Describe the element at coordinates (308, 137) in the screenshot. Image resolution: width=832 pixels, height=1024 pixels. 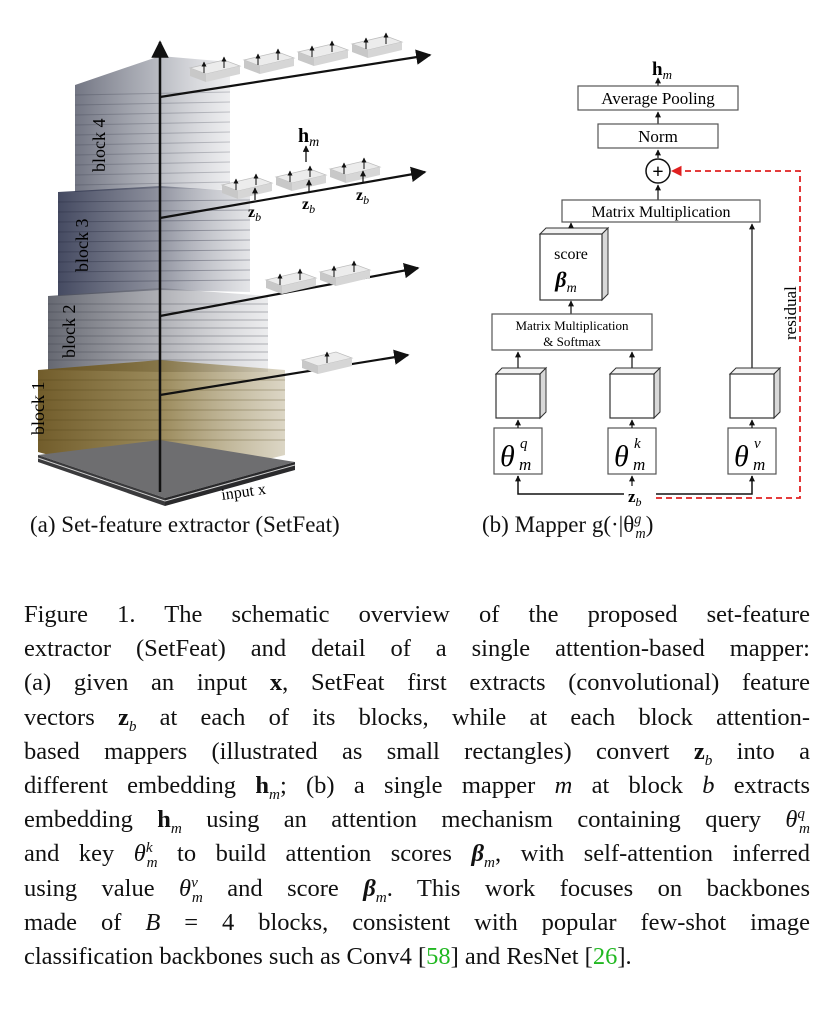
I see `h-m-label: hm` at that location.